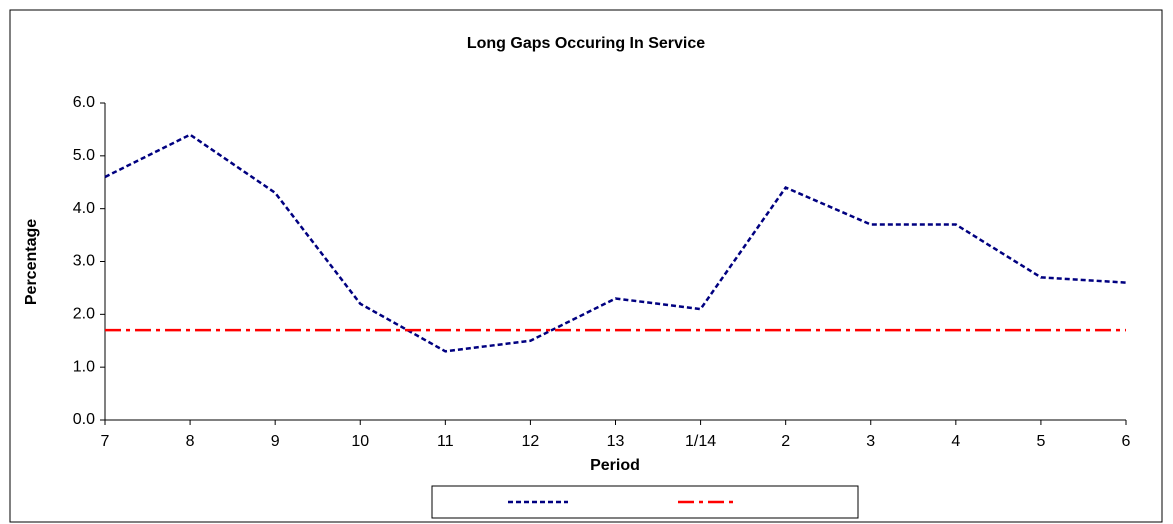 The height and width of the screenshot is (524, 1173). Describe the element at coordinates (616, 441) in the screenshot. I see `x-tick-label: 13` at that location.